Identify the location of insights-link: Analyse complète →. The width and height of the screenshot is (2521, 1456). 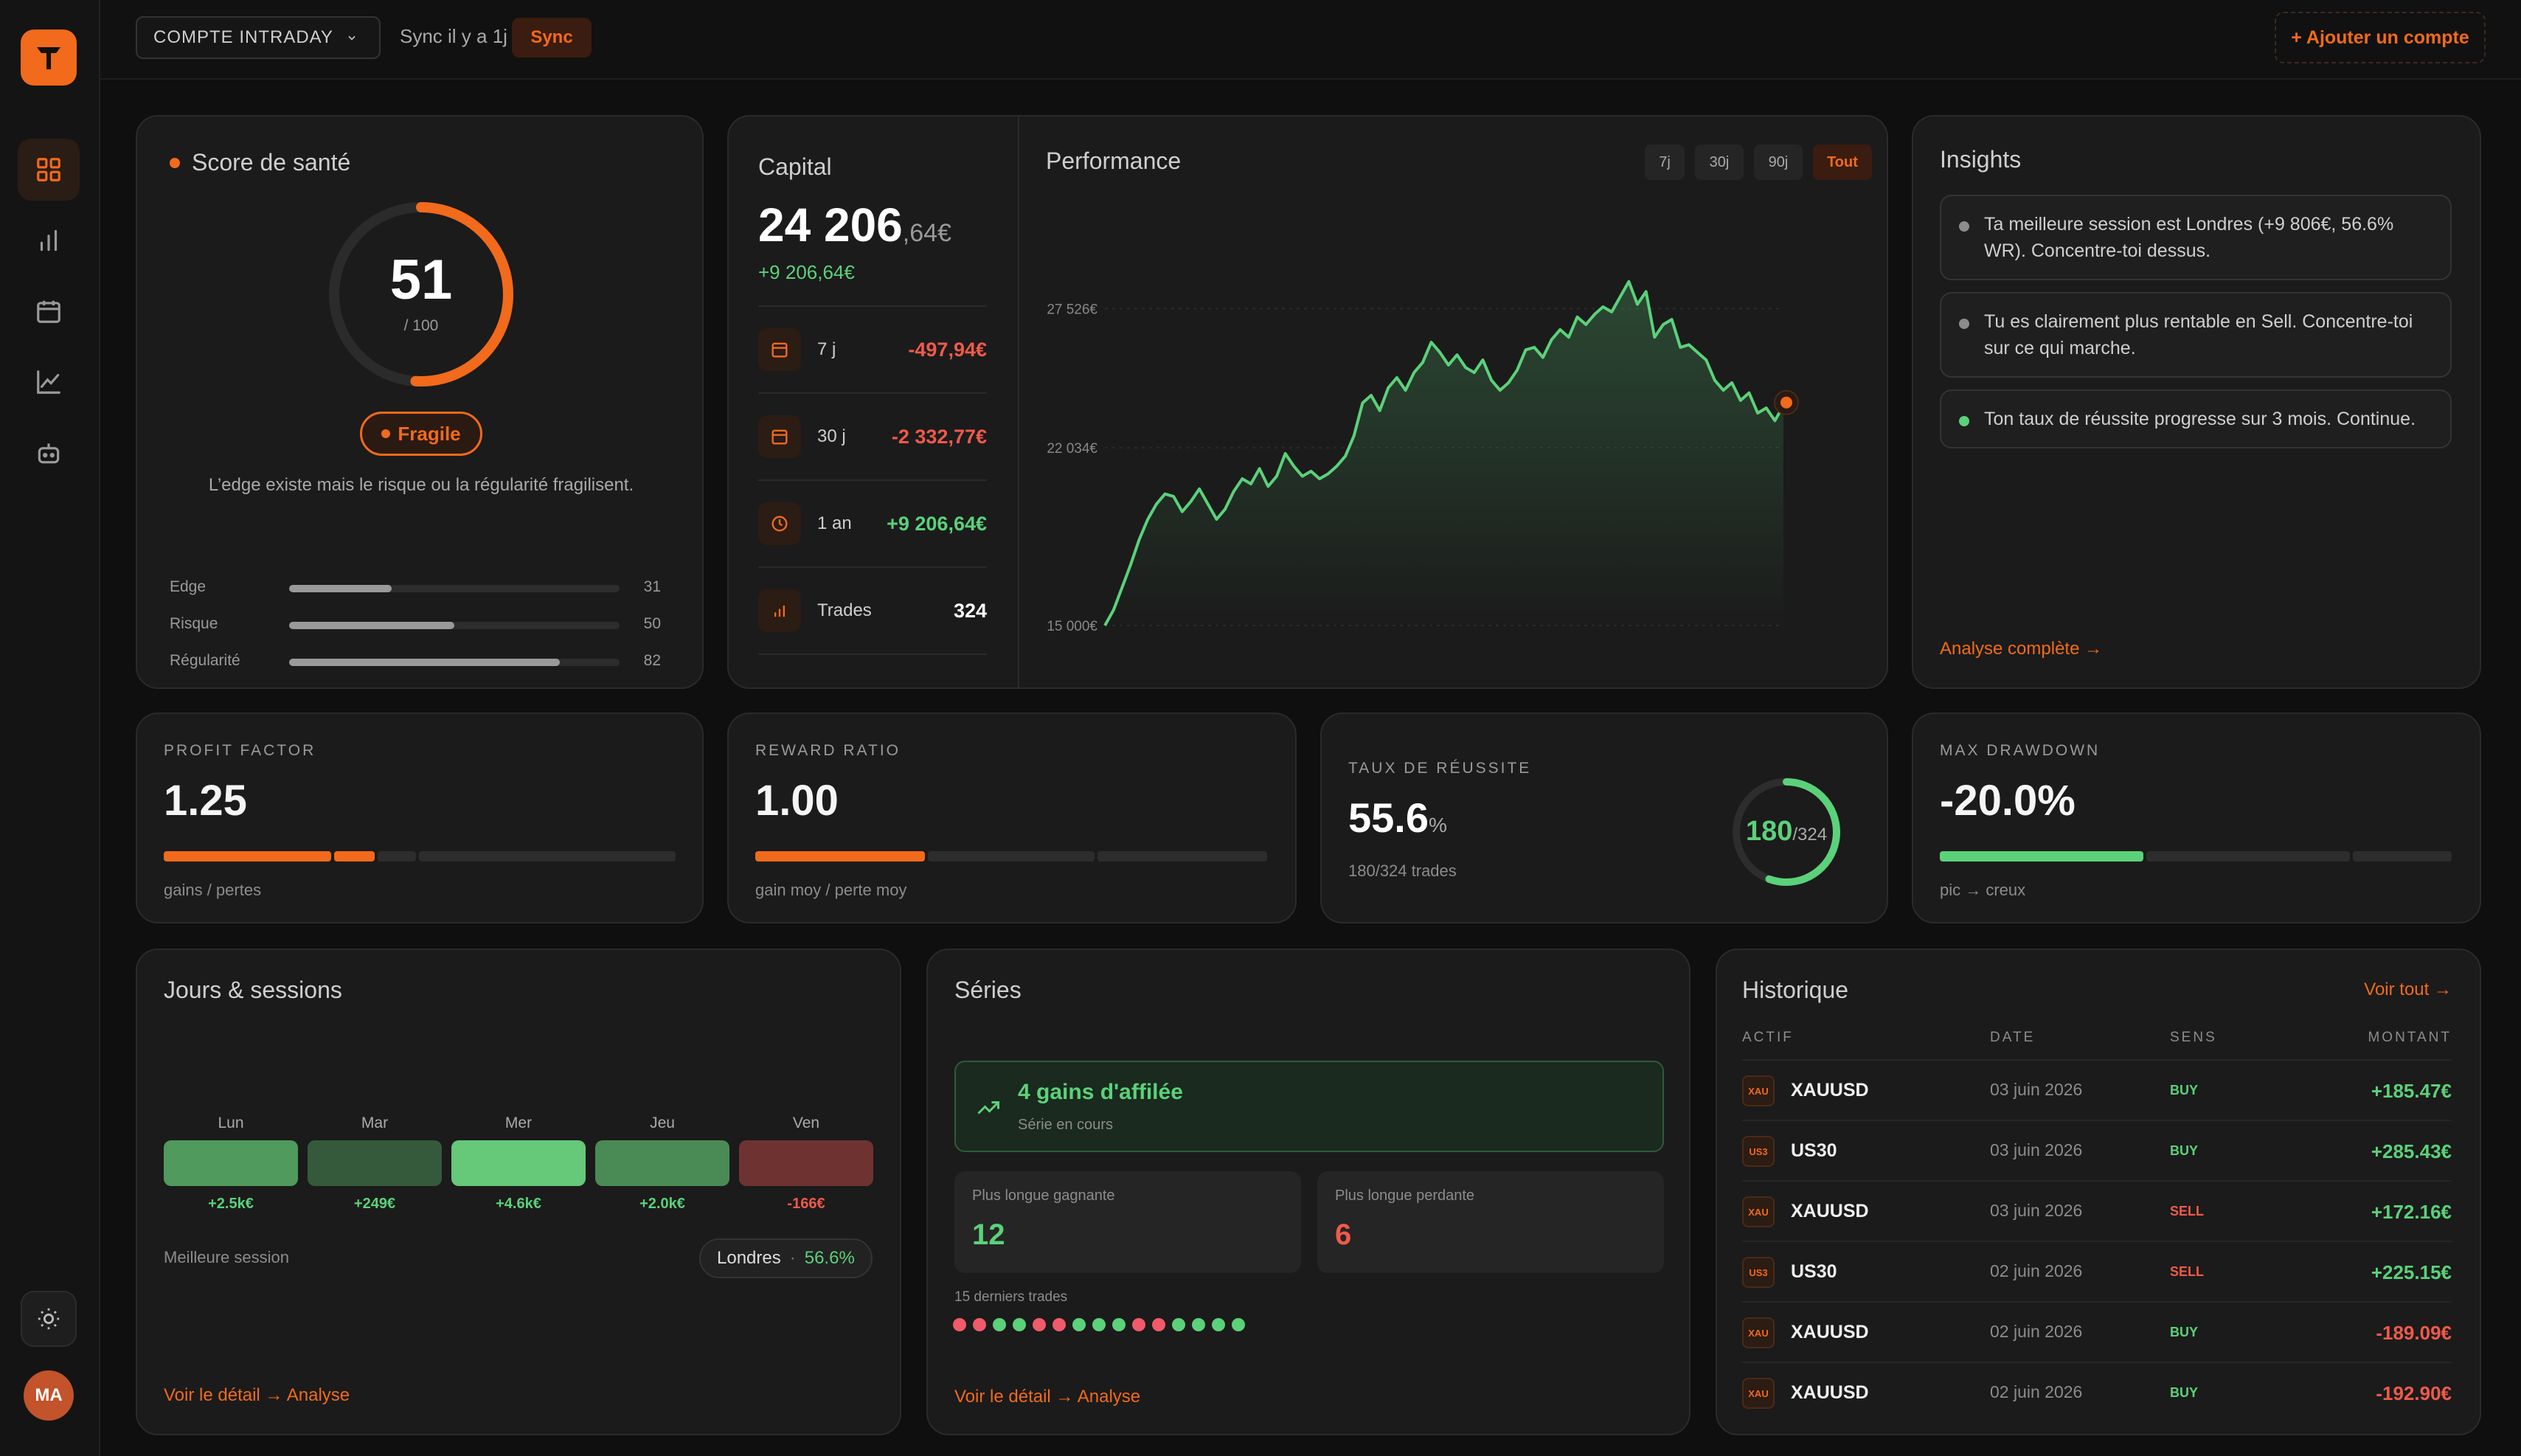
(2021, 649).